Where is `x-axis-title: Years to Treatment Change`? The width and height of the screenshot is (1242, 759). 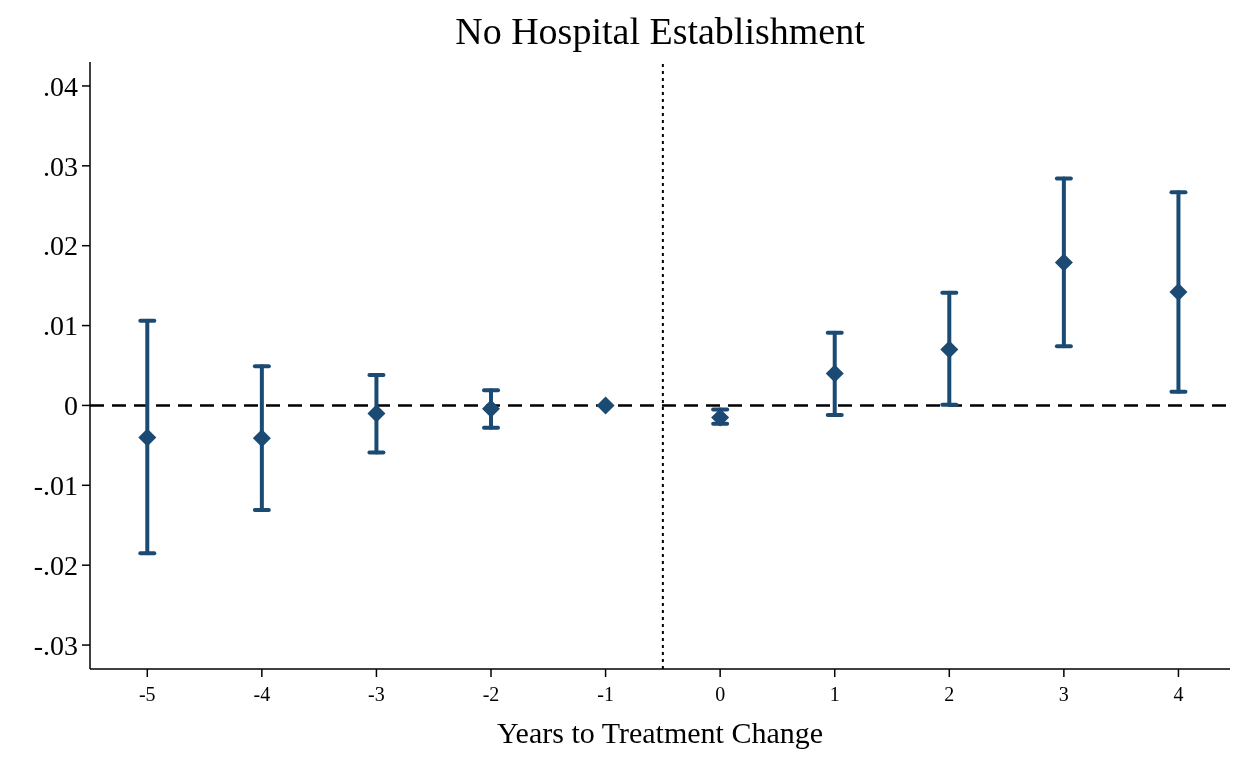 x-axis-title: Years to Treatment Change is located at coordinates (660, 732).